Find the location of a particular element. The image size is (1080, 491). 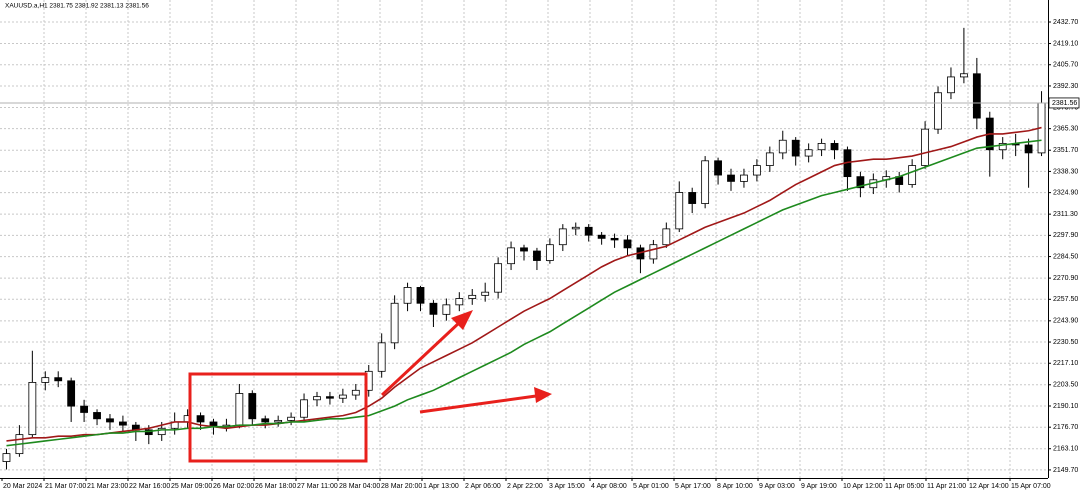

x-tick-label: 2 Apr 06:00 is located at coordinates (483, 486).